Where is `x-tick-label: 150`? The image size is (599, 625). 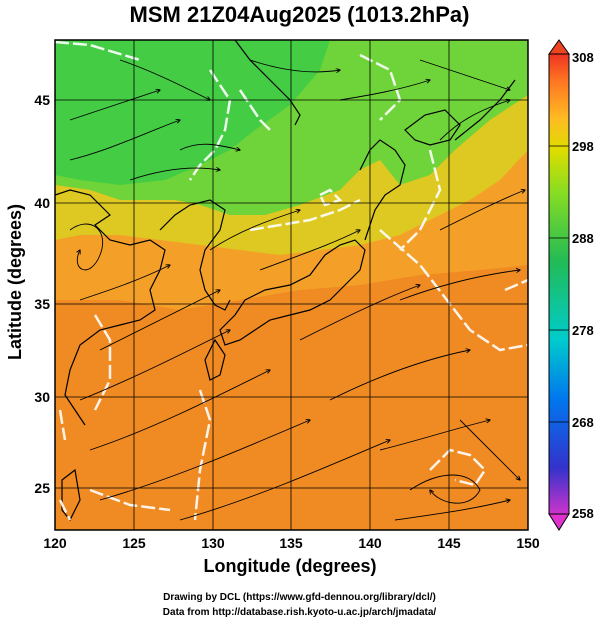 x-tick-label: 150 is located at coordinates (528, 543).